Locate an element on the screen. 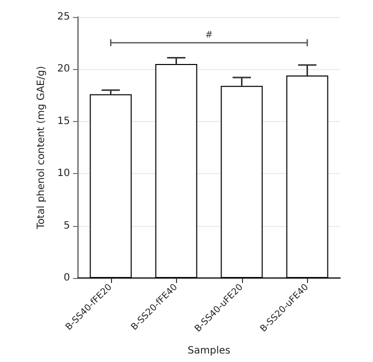 Image resolution: width=373 pixels, height=362 pixels. y-tick-label: 25 is located at coordinates (63, 17).